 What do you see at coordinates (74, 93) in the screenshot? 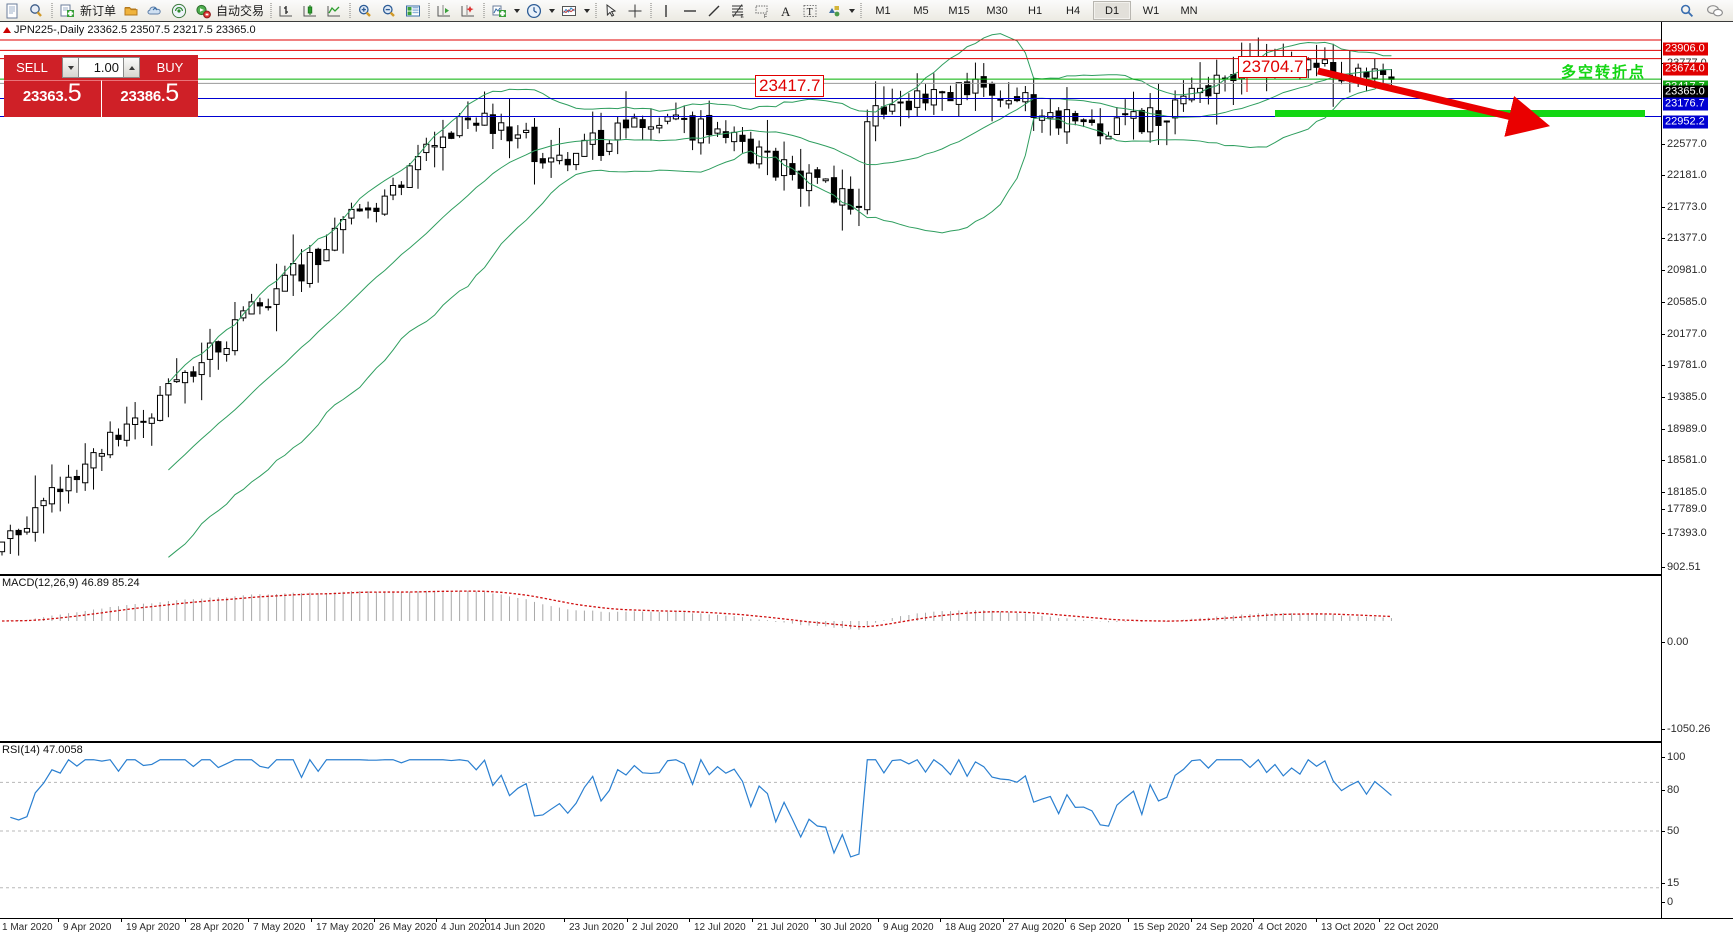
I see `sell-price-fraction: 5` at bounding box center [74, 93].